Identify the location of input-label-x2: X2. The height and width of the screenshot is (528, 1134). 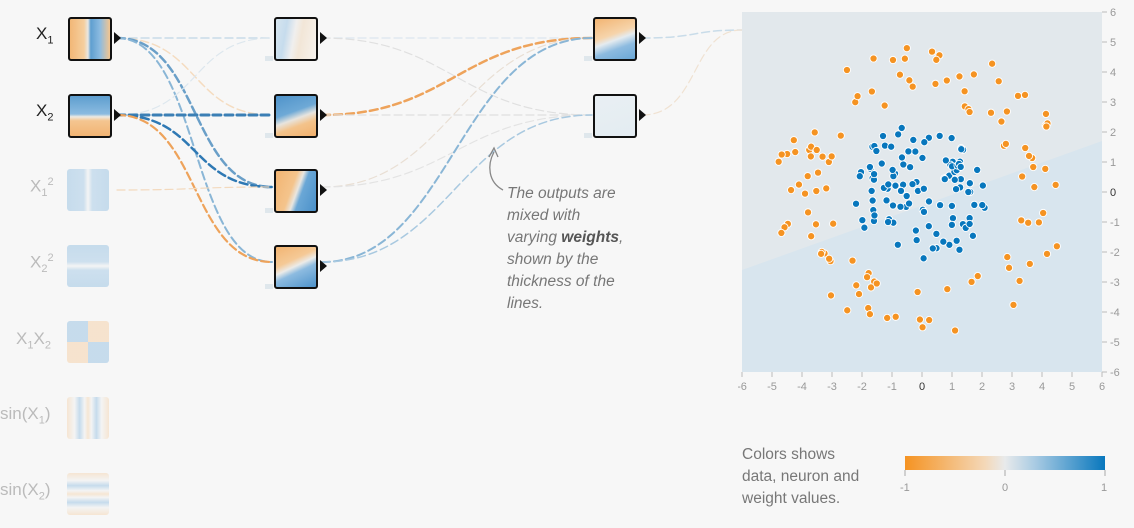
(45, 112).